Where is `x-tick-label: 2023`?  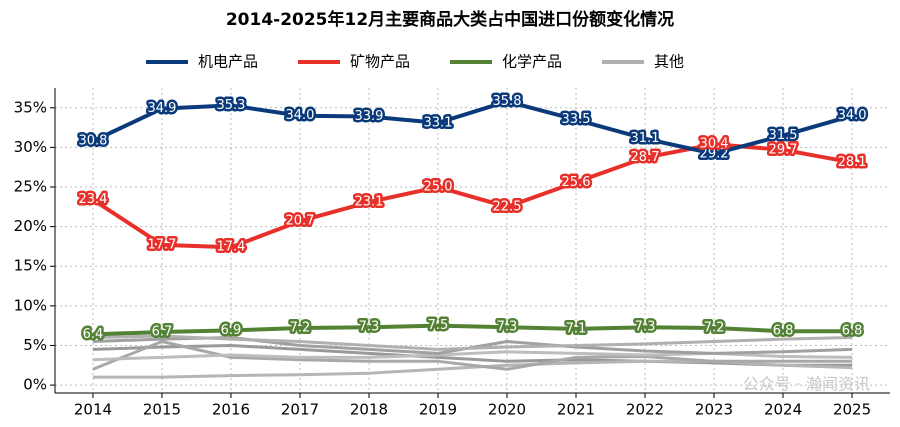 x-tick-label: 2023 is located at coordinates (714, 410).